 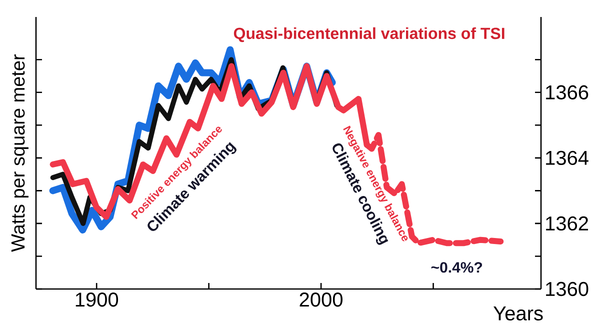 What do you see at coordinates (567, 158) in the screenshot?
I see `y-tick-label: 1364` at bounding box center [567, 158].